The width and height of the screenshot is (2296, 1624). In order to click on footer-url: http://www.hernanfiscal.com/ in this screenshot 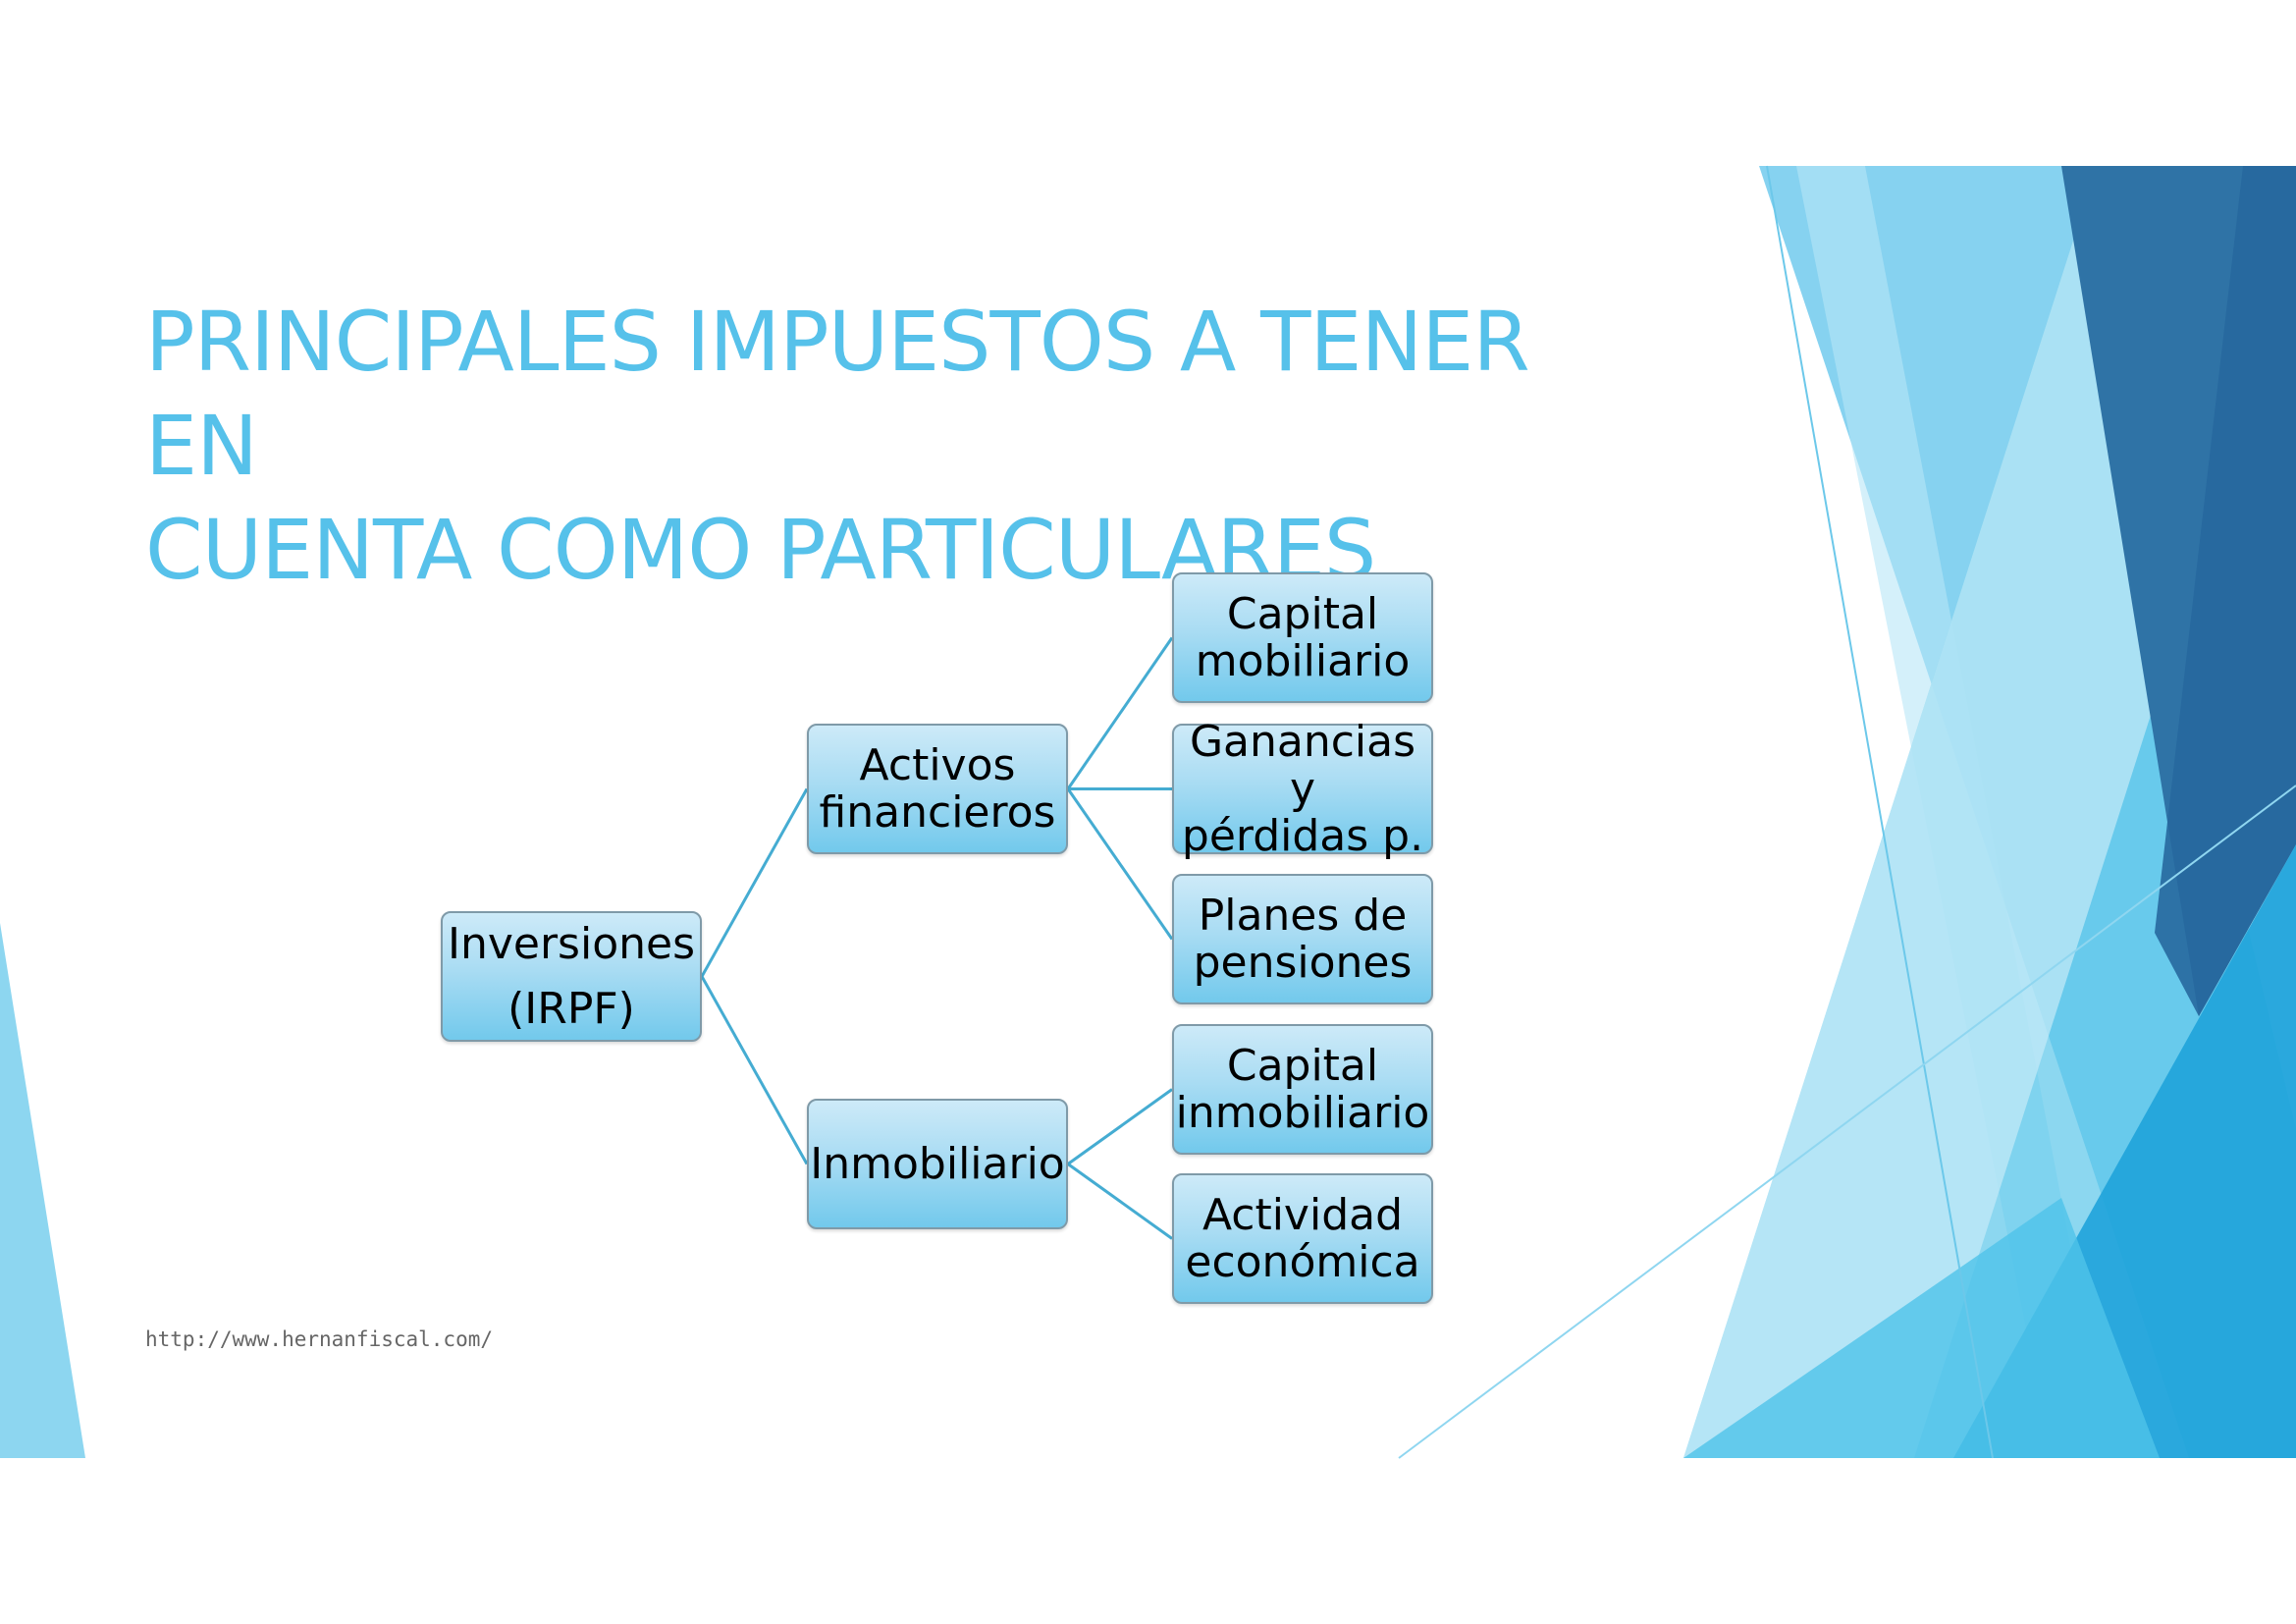, I will do `click(319, 1339)`.